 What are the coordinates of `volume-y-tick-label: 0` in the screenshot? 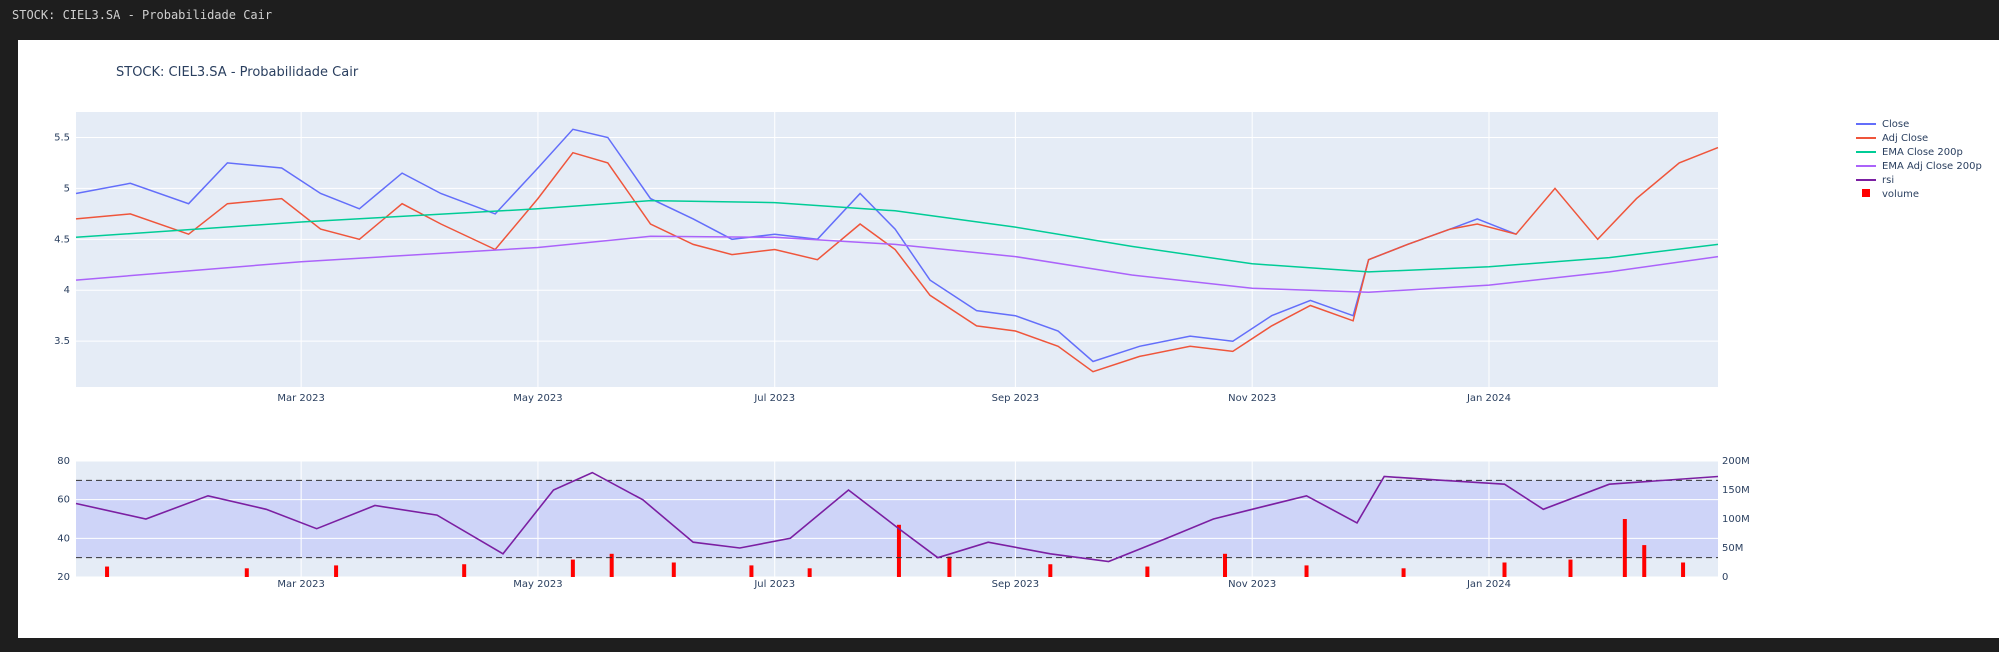 It's located at (1725, 577).